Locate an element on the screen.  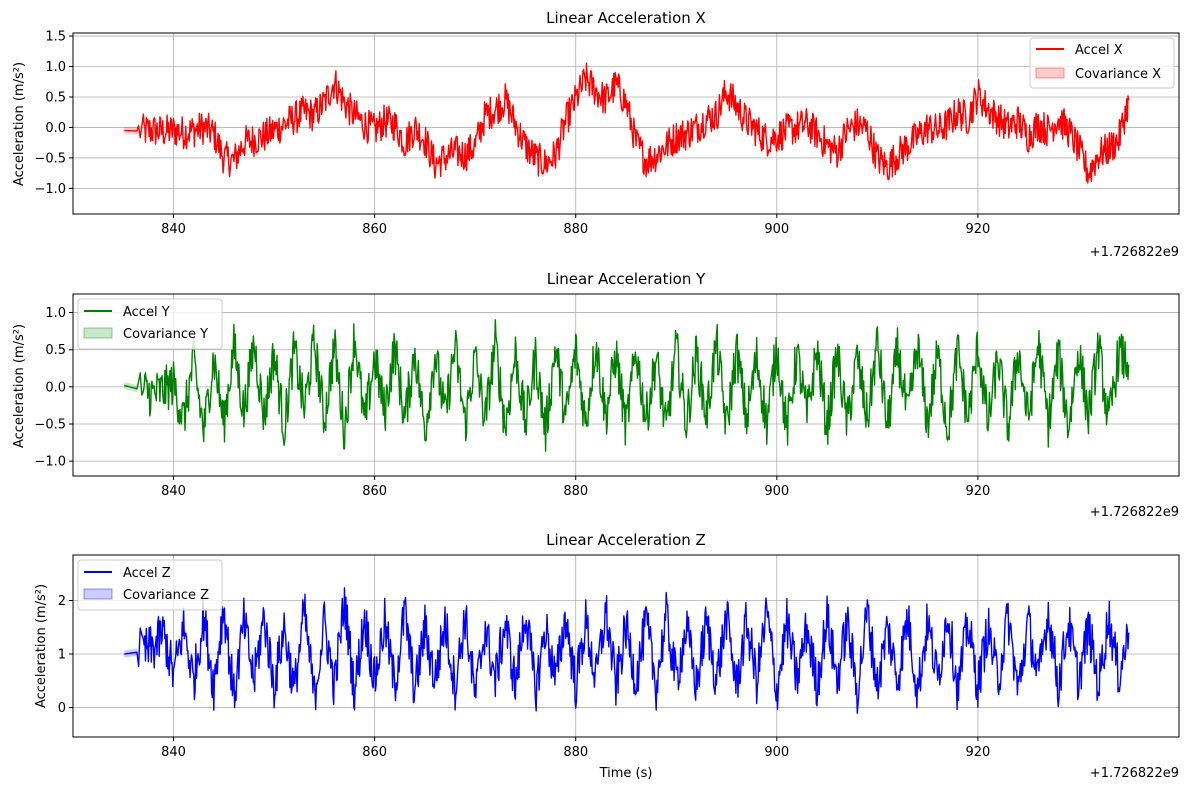
x-tick-label-y: 880 is located at coordinates (575, 491).